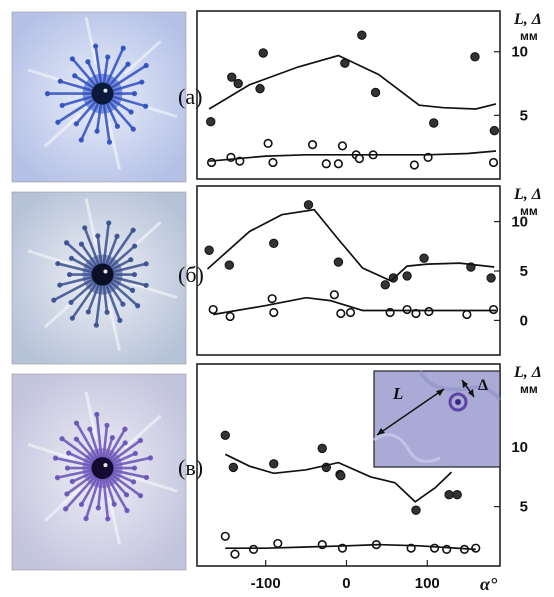 Image resolution: width=554 pixels, height=597 pixels. Describe the element at coordinates (524, 320) in the screenshot. I see `y-tick-label: 0` at that location.